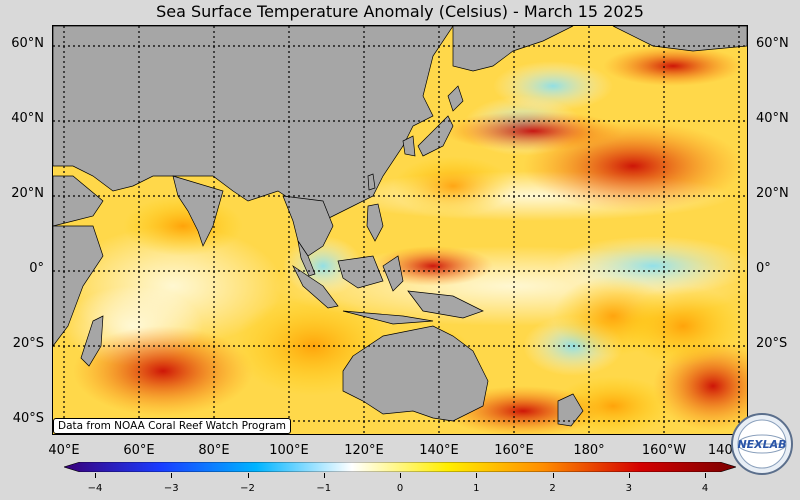  What do you see at coordinates (364, 450) in the screenshot?
I see `lon-label-120e: 120°E` at bounding box center [364, 450].